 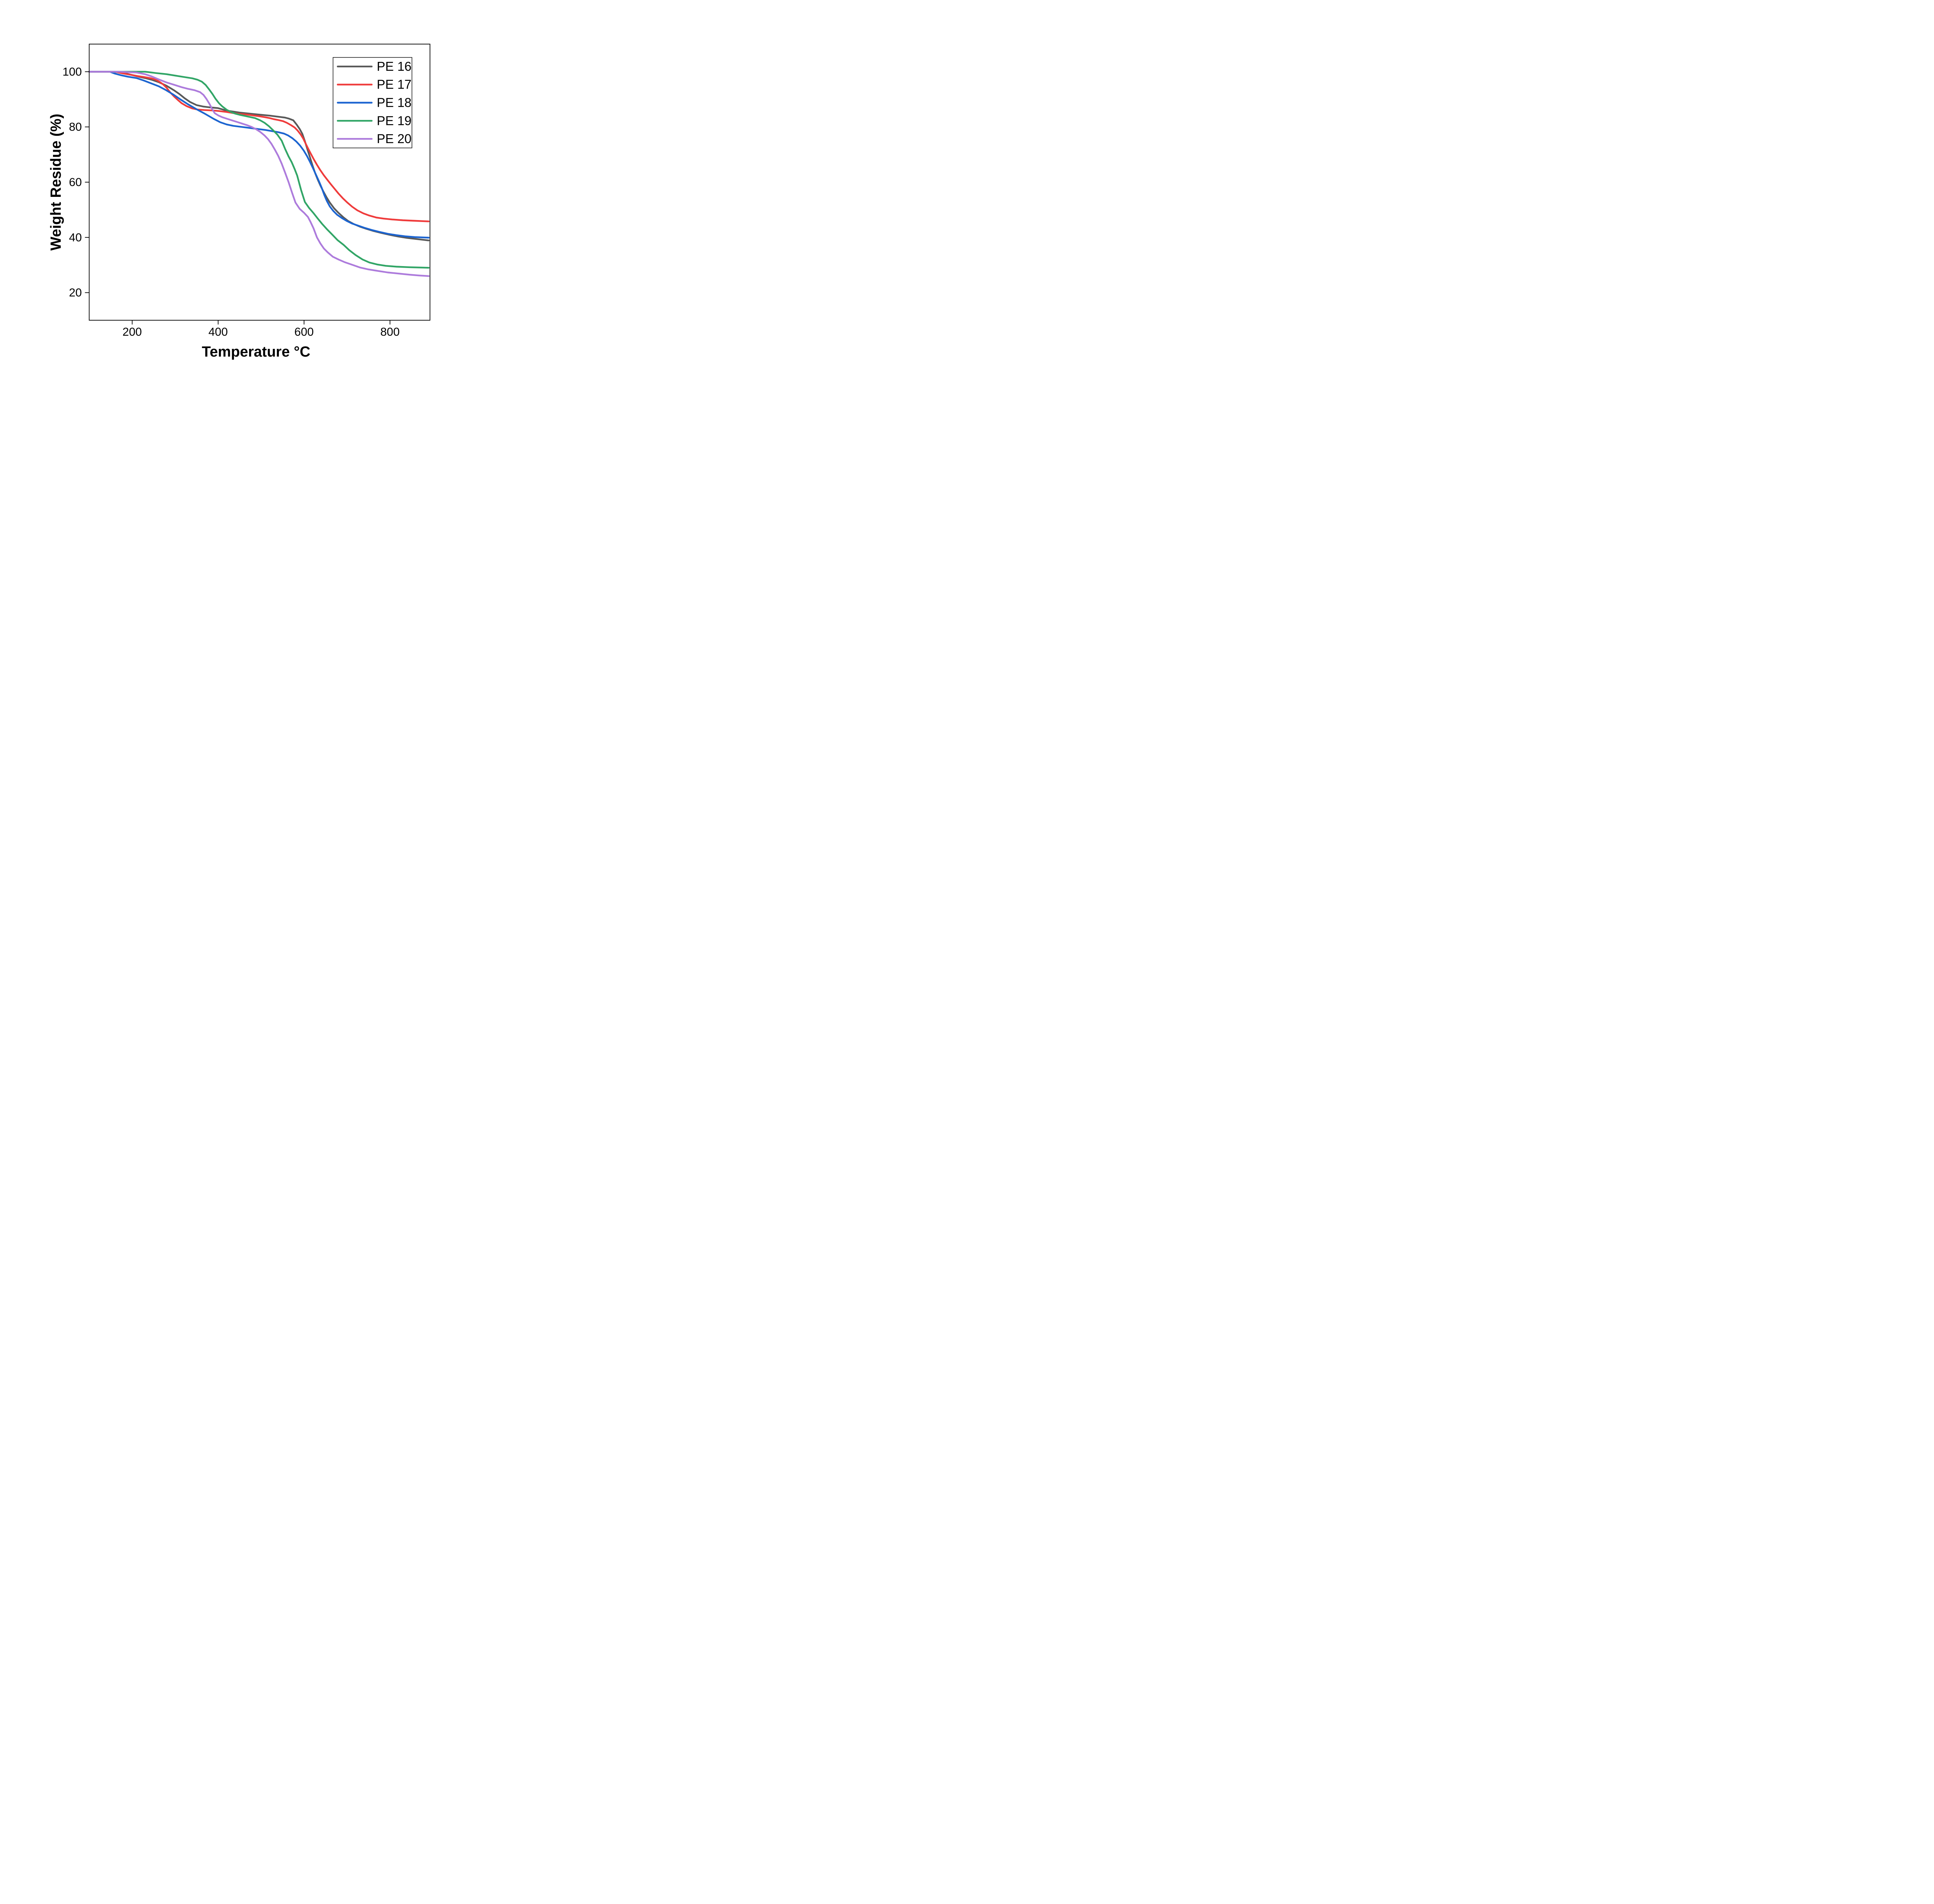 I want to click on x-tick-label: 800, so click(x=390, y=332).